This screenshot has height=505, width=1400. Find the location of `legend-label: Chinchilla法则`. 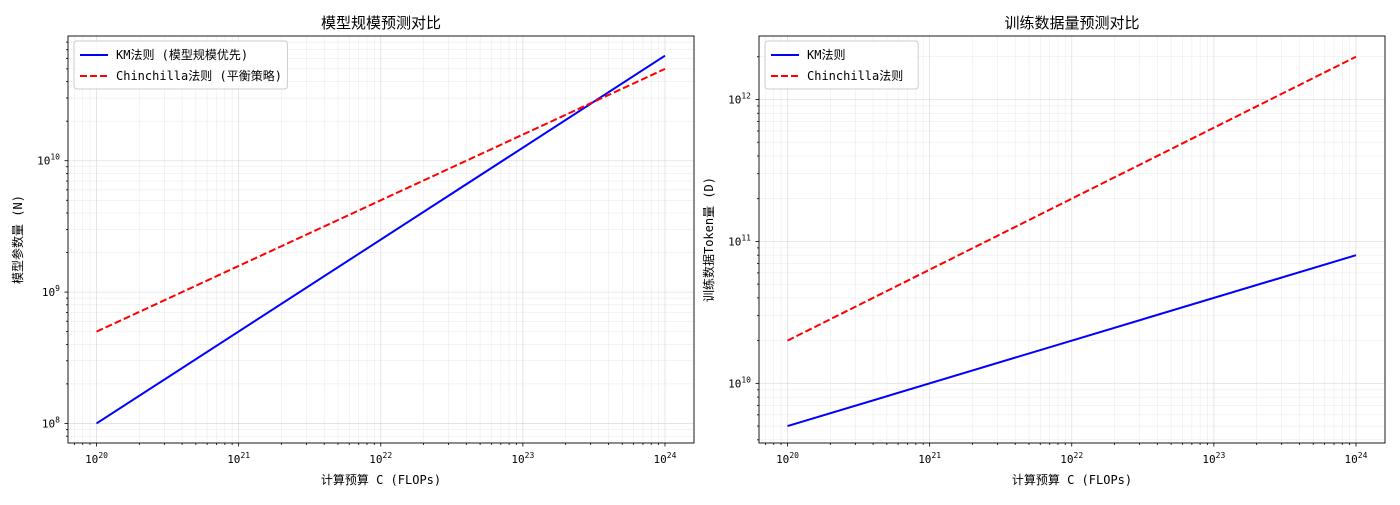

legend-label: Chinchilla法则 is located at coordinates (855, 76).